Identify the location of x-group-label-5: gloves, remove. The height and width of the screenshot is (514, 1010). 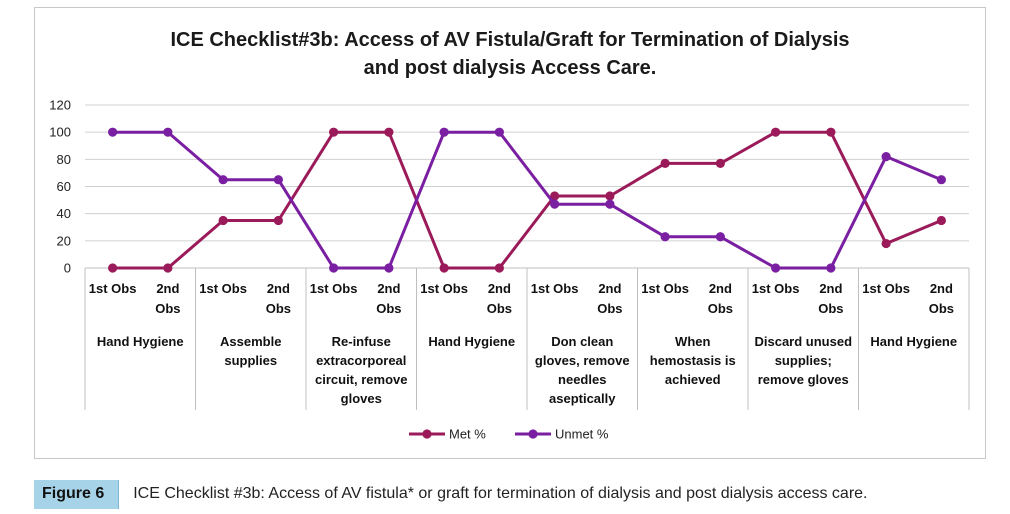
(582, 360).